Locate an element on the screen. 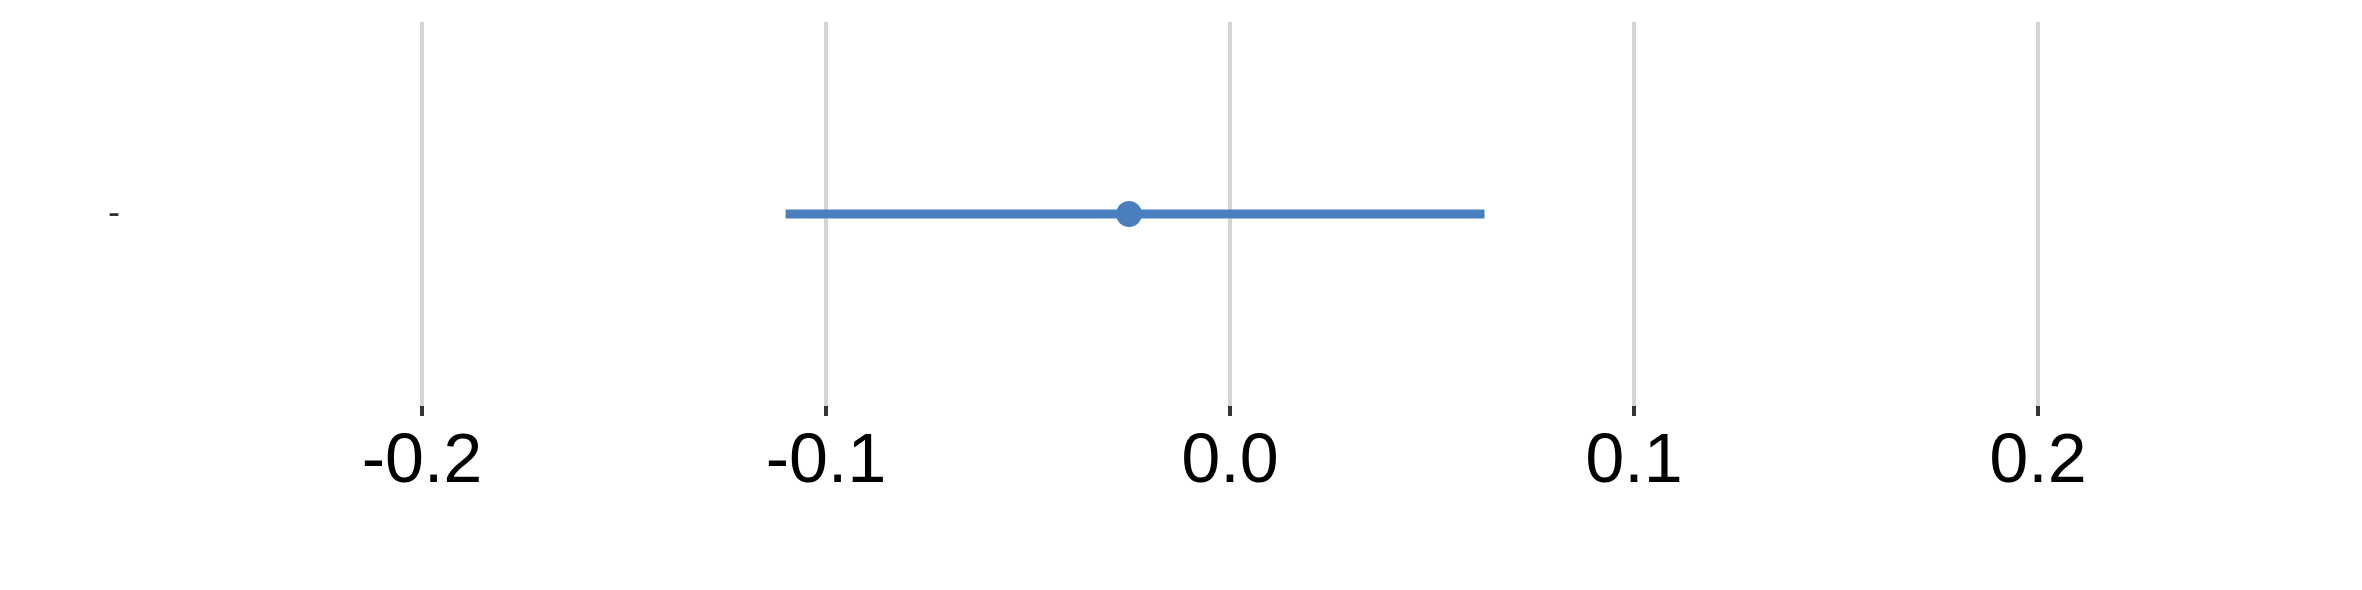  row-label: - is located at coordinates (114, 211).